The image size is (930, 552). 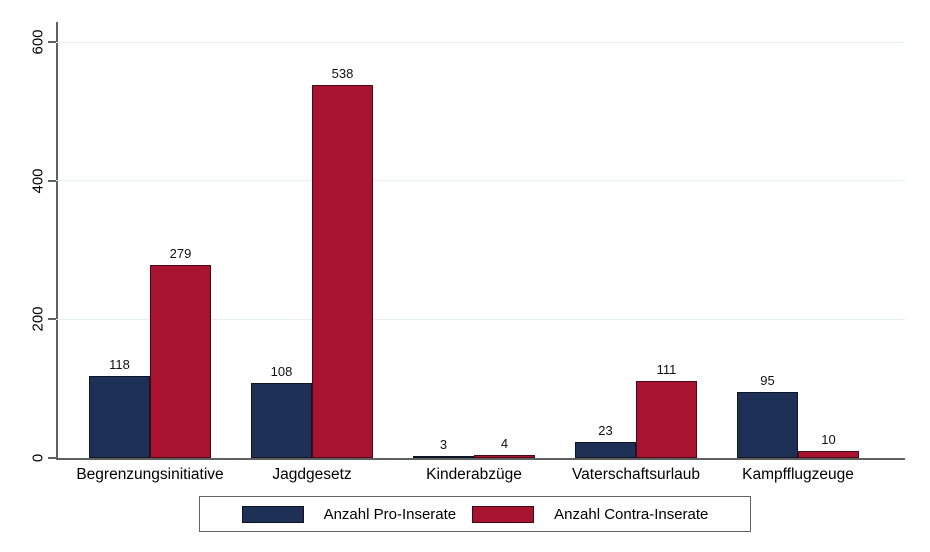 I want to click on y-tick-label: 200, so click(x=38, y=319).